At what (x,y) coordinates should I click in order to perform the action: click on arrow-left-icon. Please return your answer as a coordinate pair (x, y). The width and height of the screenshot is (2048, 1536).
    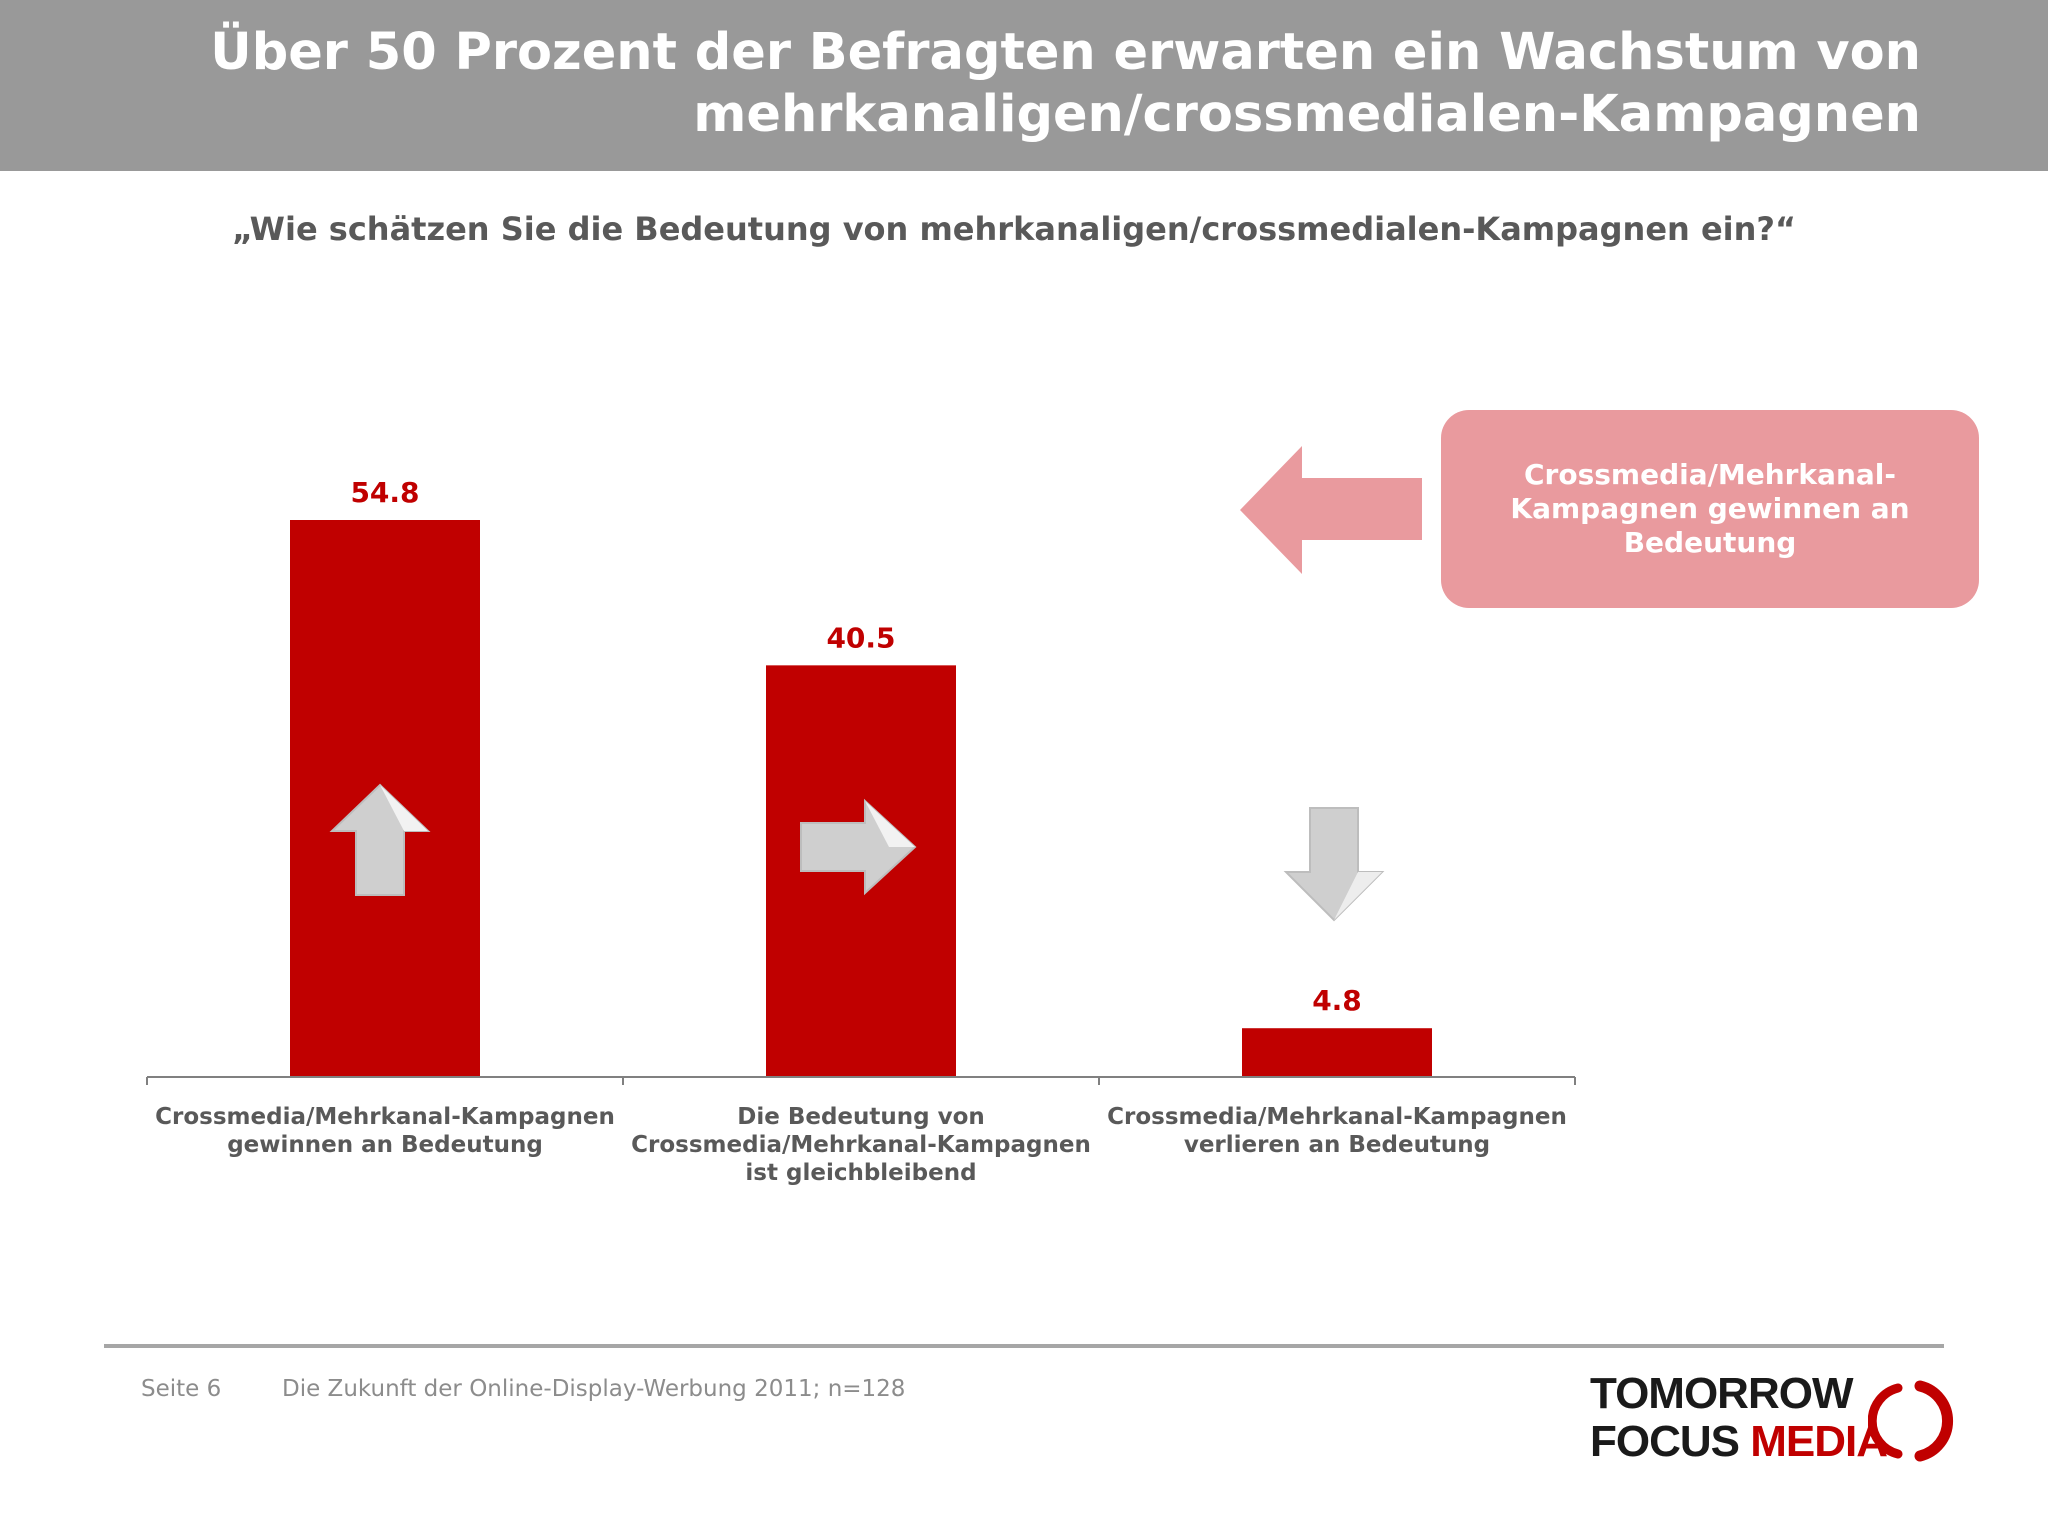
    Looking at the image, I should click on (1331, 510).